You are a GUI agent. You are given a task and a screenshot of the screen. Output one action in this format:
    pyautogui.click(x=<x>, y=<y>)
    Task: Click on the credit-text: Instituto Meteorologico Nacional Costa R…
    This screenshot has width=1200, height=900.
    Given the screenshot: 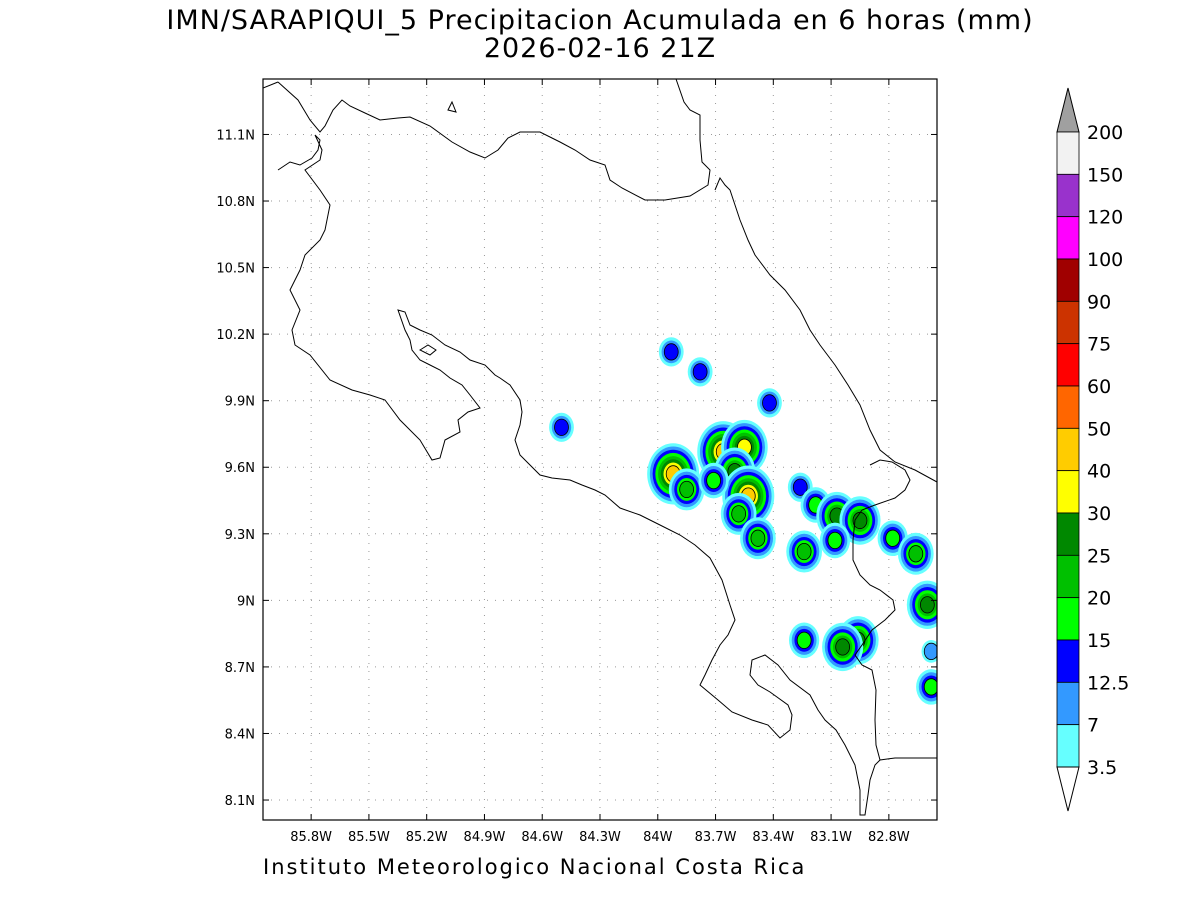 What is the action you would take?
    pyautogui.click(x=535, y=867)
    